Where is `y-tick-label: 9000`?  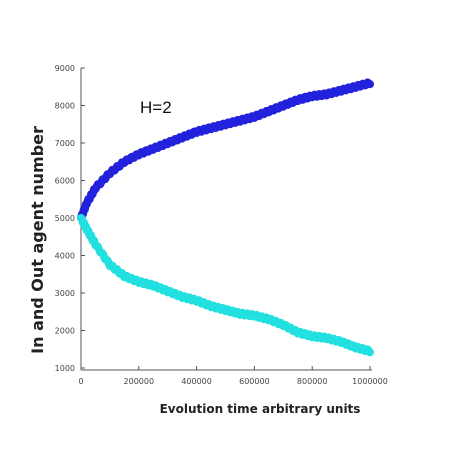
y-tick-label: 9000 is located at coordinates (65, 68).